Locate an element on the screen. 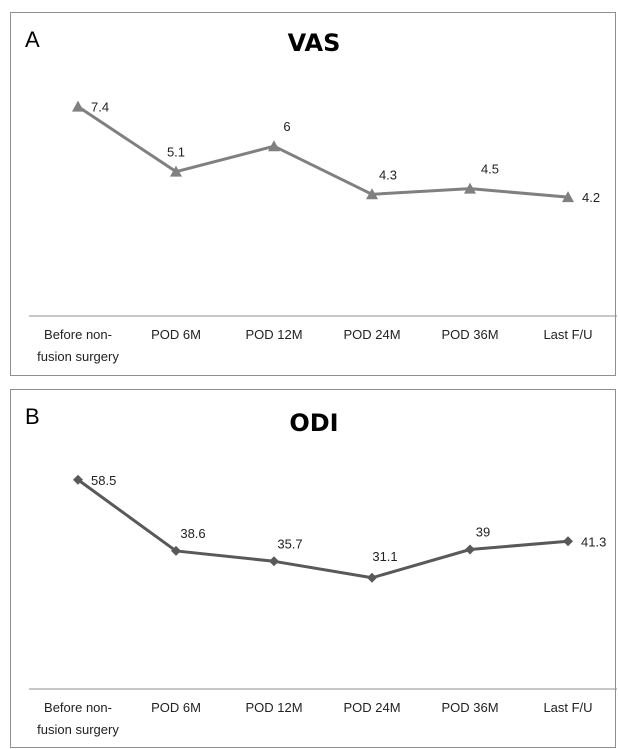 Image resolution: width=618 pixels, height=749 pixels. data-label: 39 is located at coordinates (483, 532).